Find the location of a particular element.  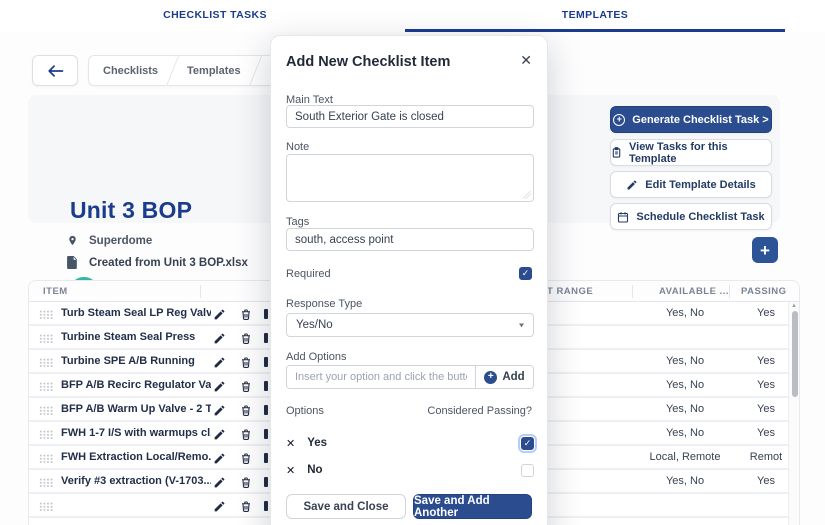

save-and-add-another-button: Save and Add Another is located at coordinates (472, 506).